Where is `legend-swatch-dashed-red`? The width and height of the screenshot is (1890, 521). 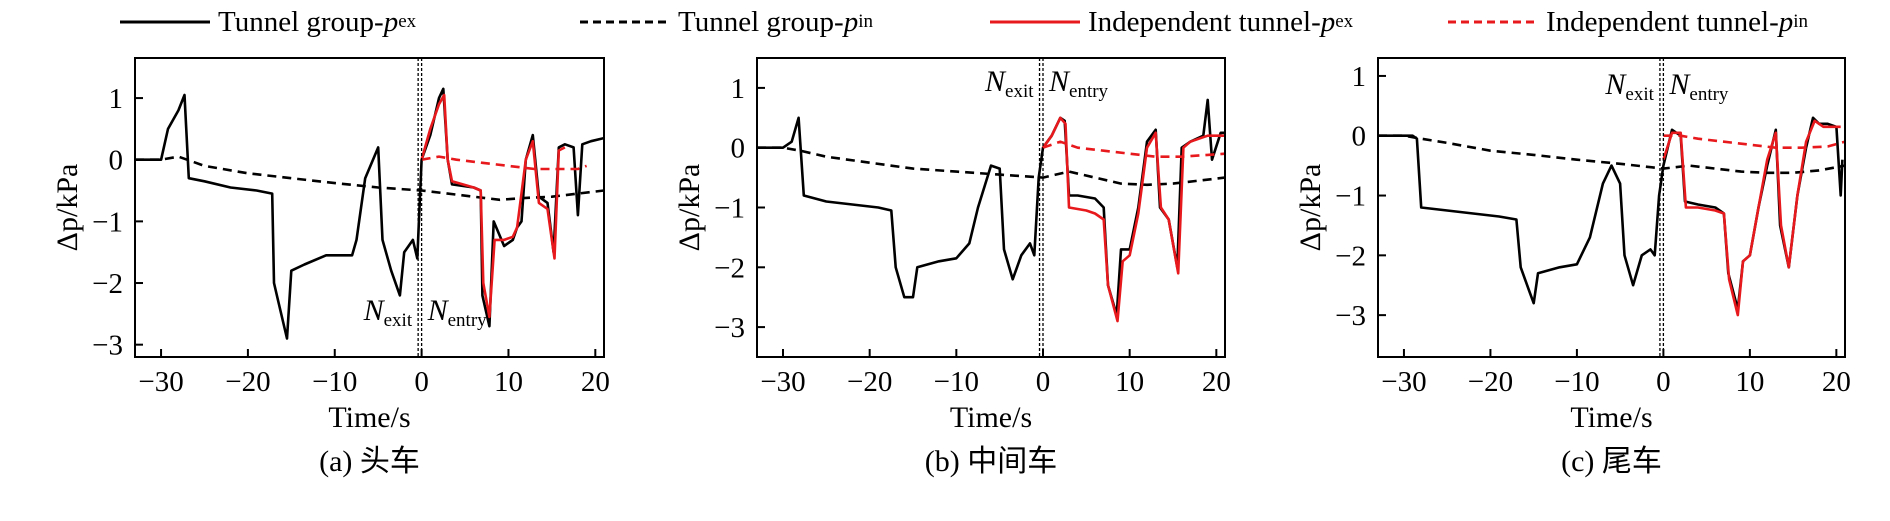 legend-swatch-dashed-red is located at coordinates (1493, 22).